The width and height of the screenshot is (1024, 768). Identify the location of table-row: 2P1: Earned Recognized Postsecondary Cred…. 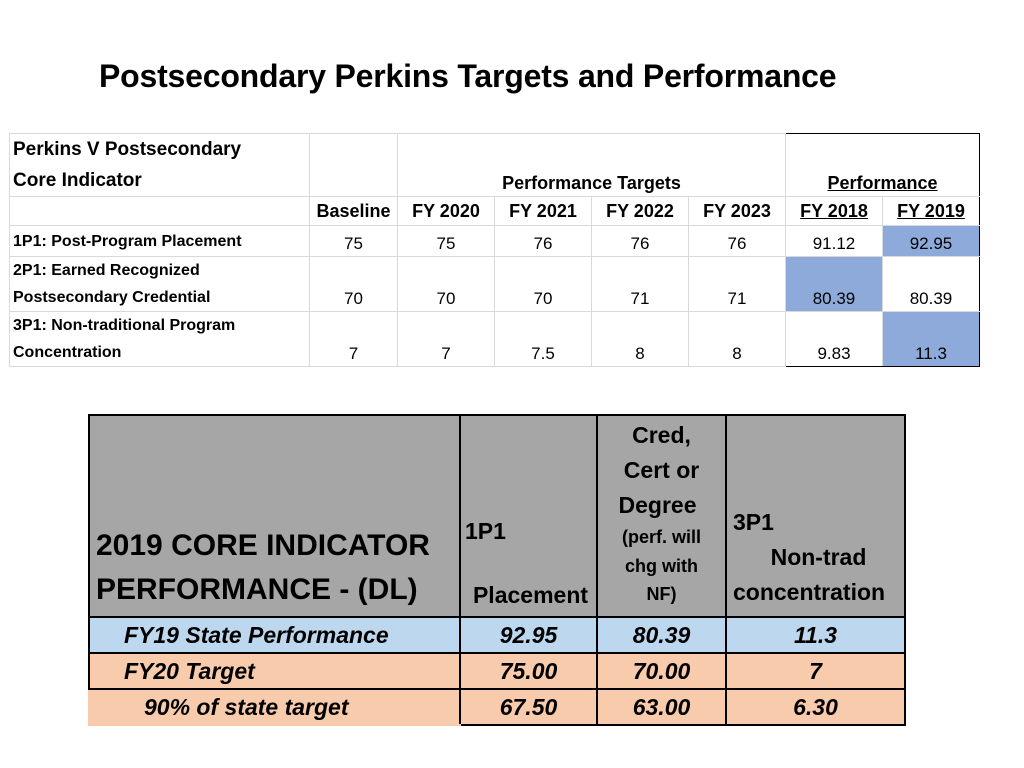
(494, 284).